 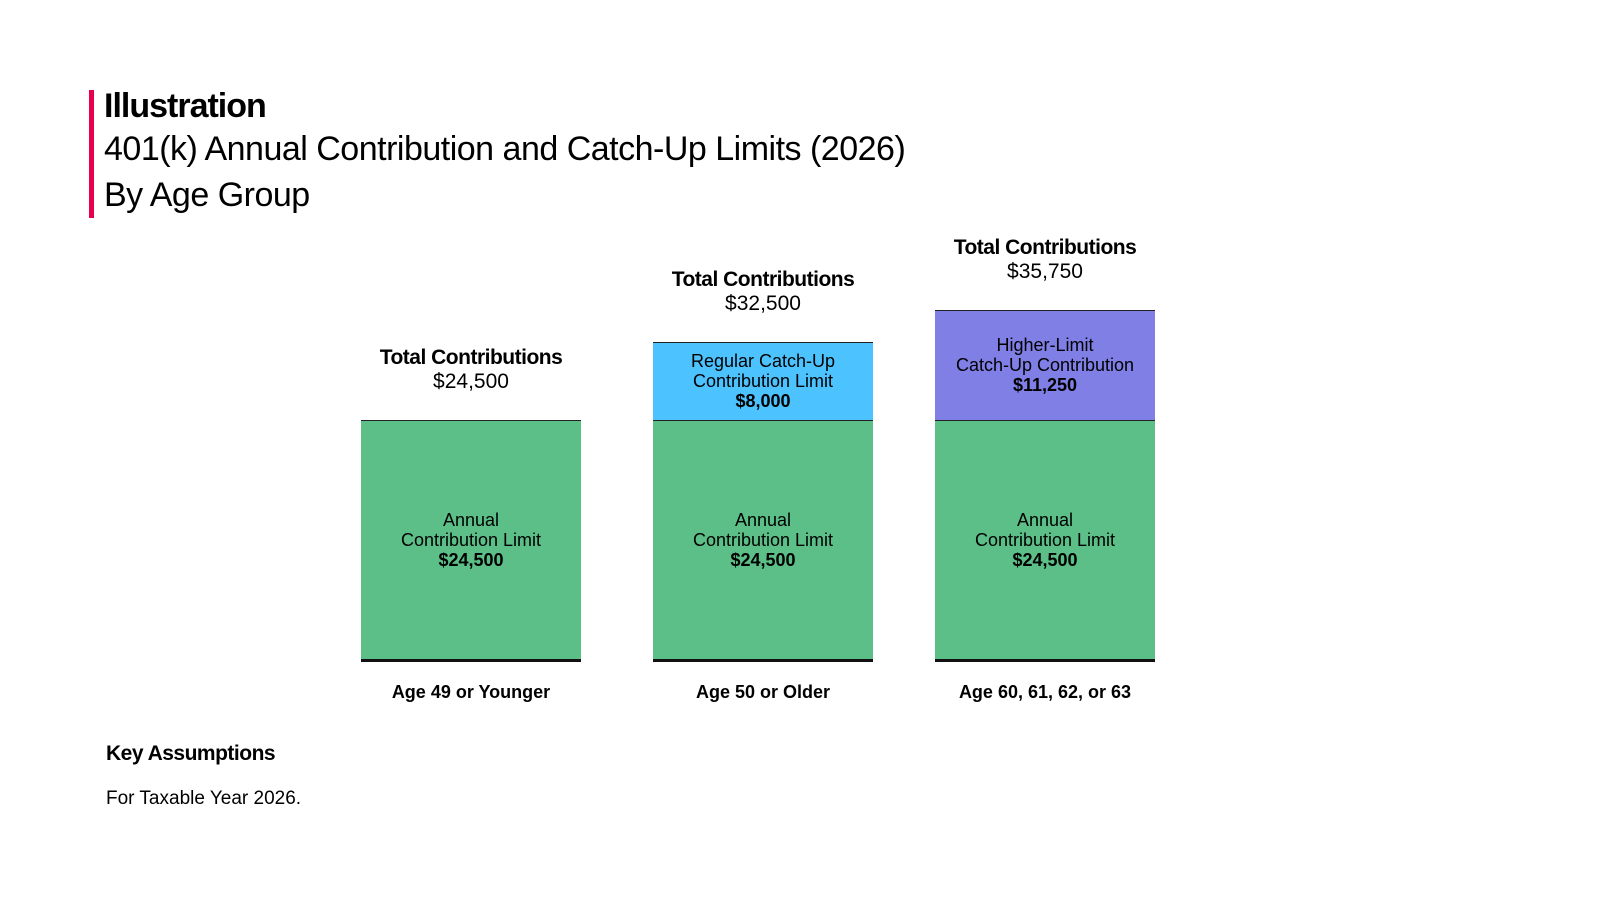 I want to click on segment-value: $8,000, so click(x=763, y=401).